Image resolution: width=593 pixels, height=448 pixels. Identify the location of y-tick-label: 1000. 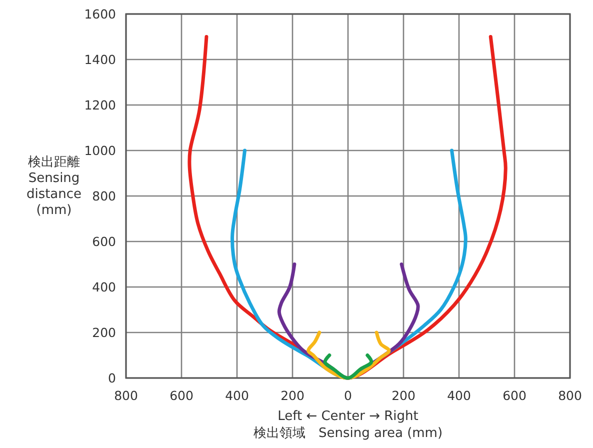
(100, 150).